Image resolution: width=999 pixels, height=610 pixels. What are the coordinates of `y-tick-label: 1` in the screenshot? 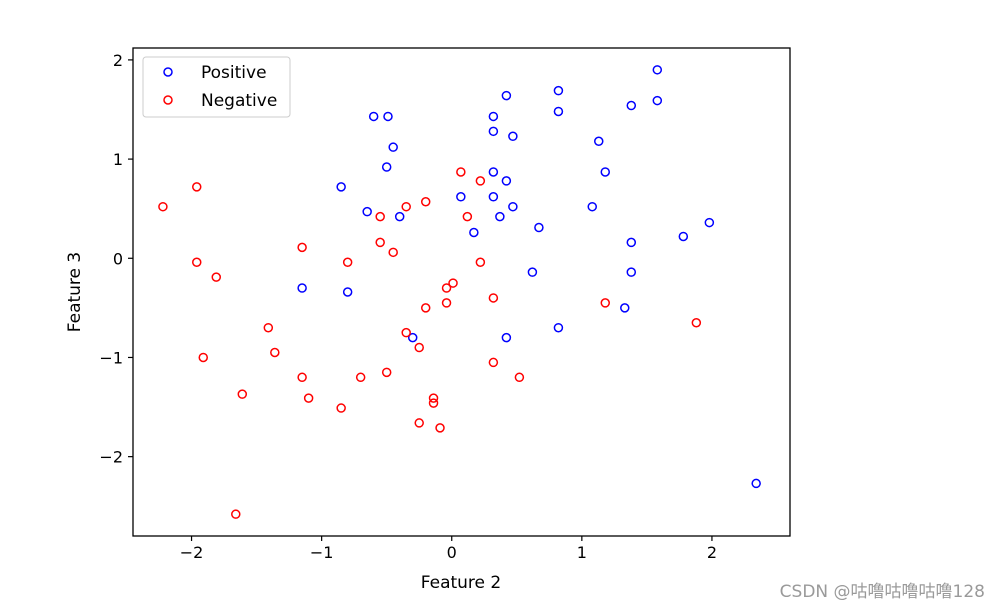 It's located at (118, 159).